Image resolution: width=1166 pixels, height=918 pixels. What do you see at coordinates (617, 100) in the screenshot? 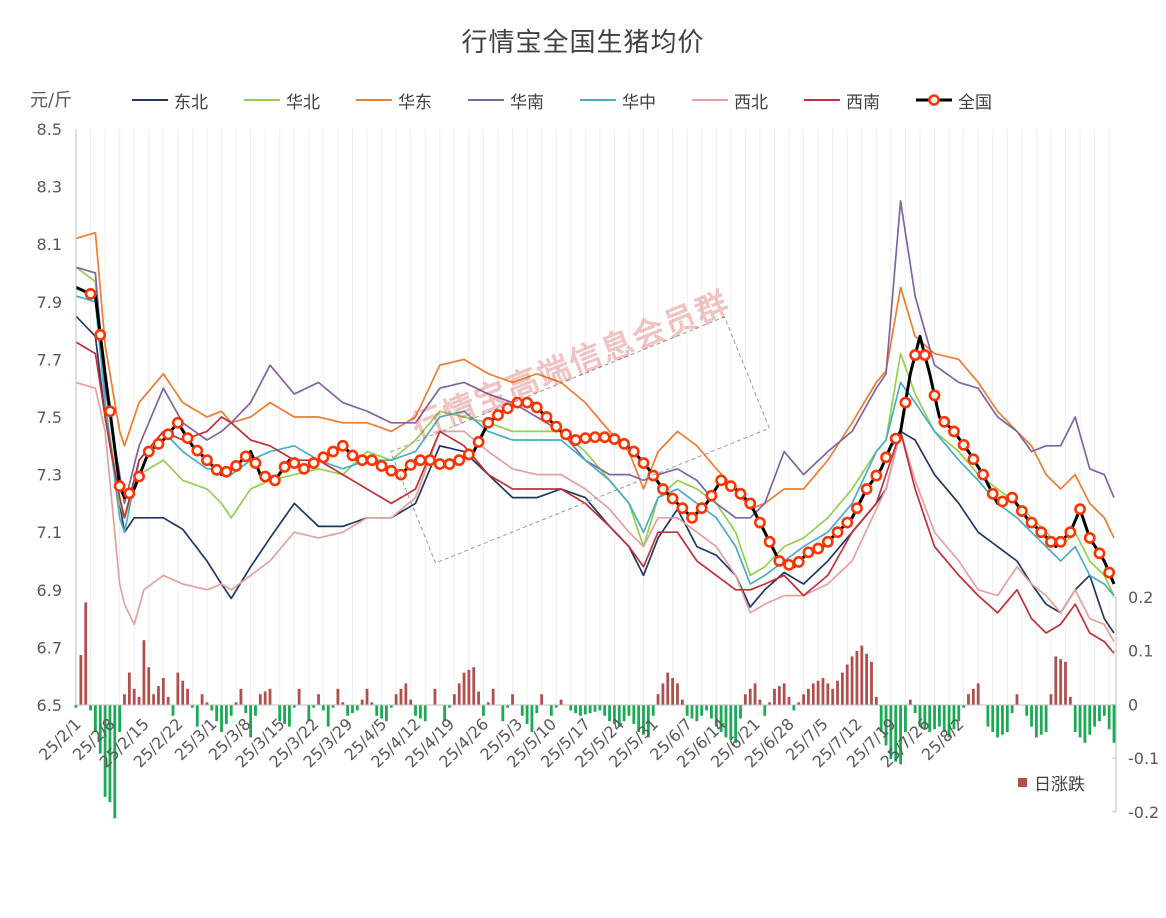
I see `legend-item-华中: 华中` at bounding box center [617, 100].